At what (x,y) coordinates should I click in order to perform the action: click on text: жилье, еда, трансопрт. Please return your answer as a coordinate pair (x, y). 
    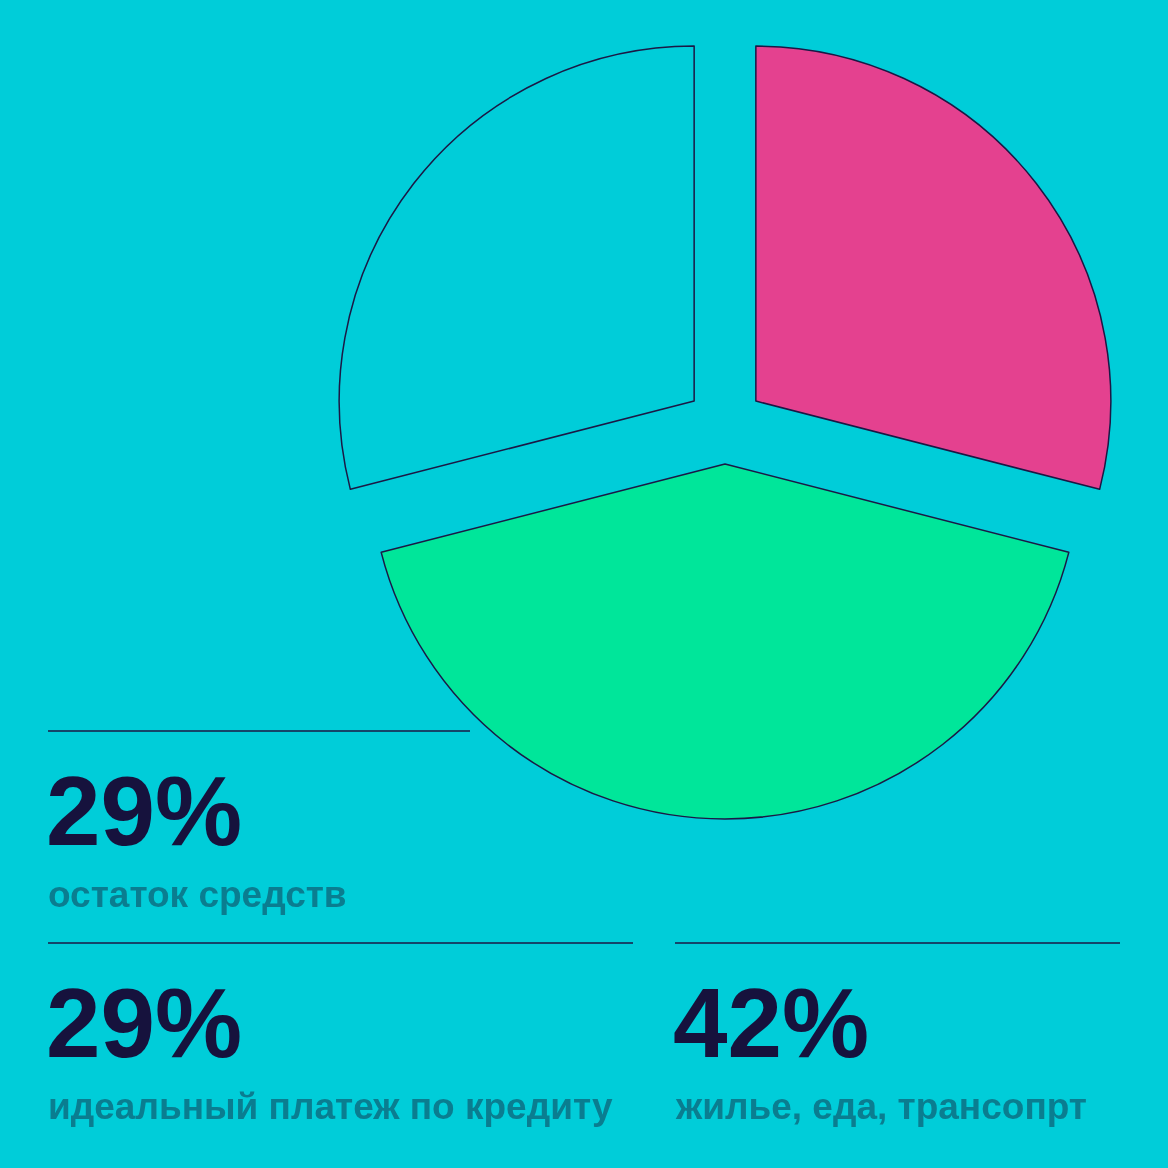
    Looking at the image, I should click on (881, 1106).